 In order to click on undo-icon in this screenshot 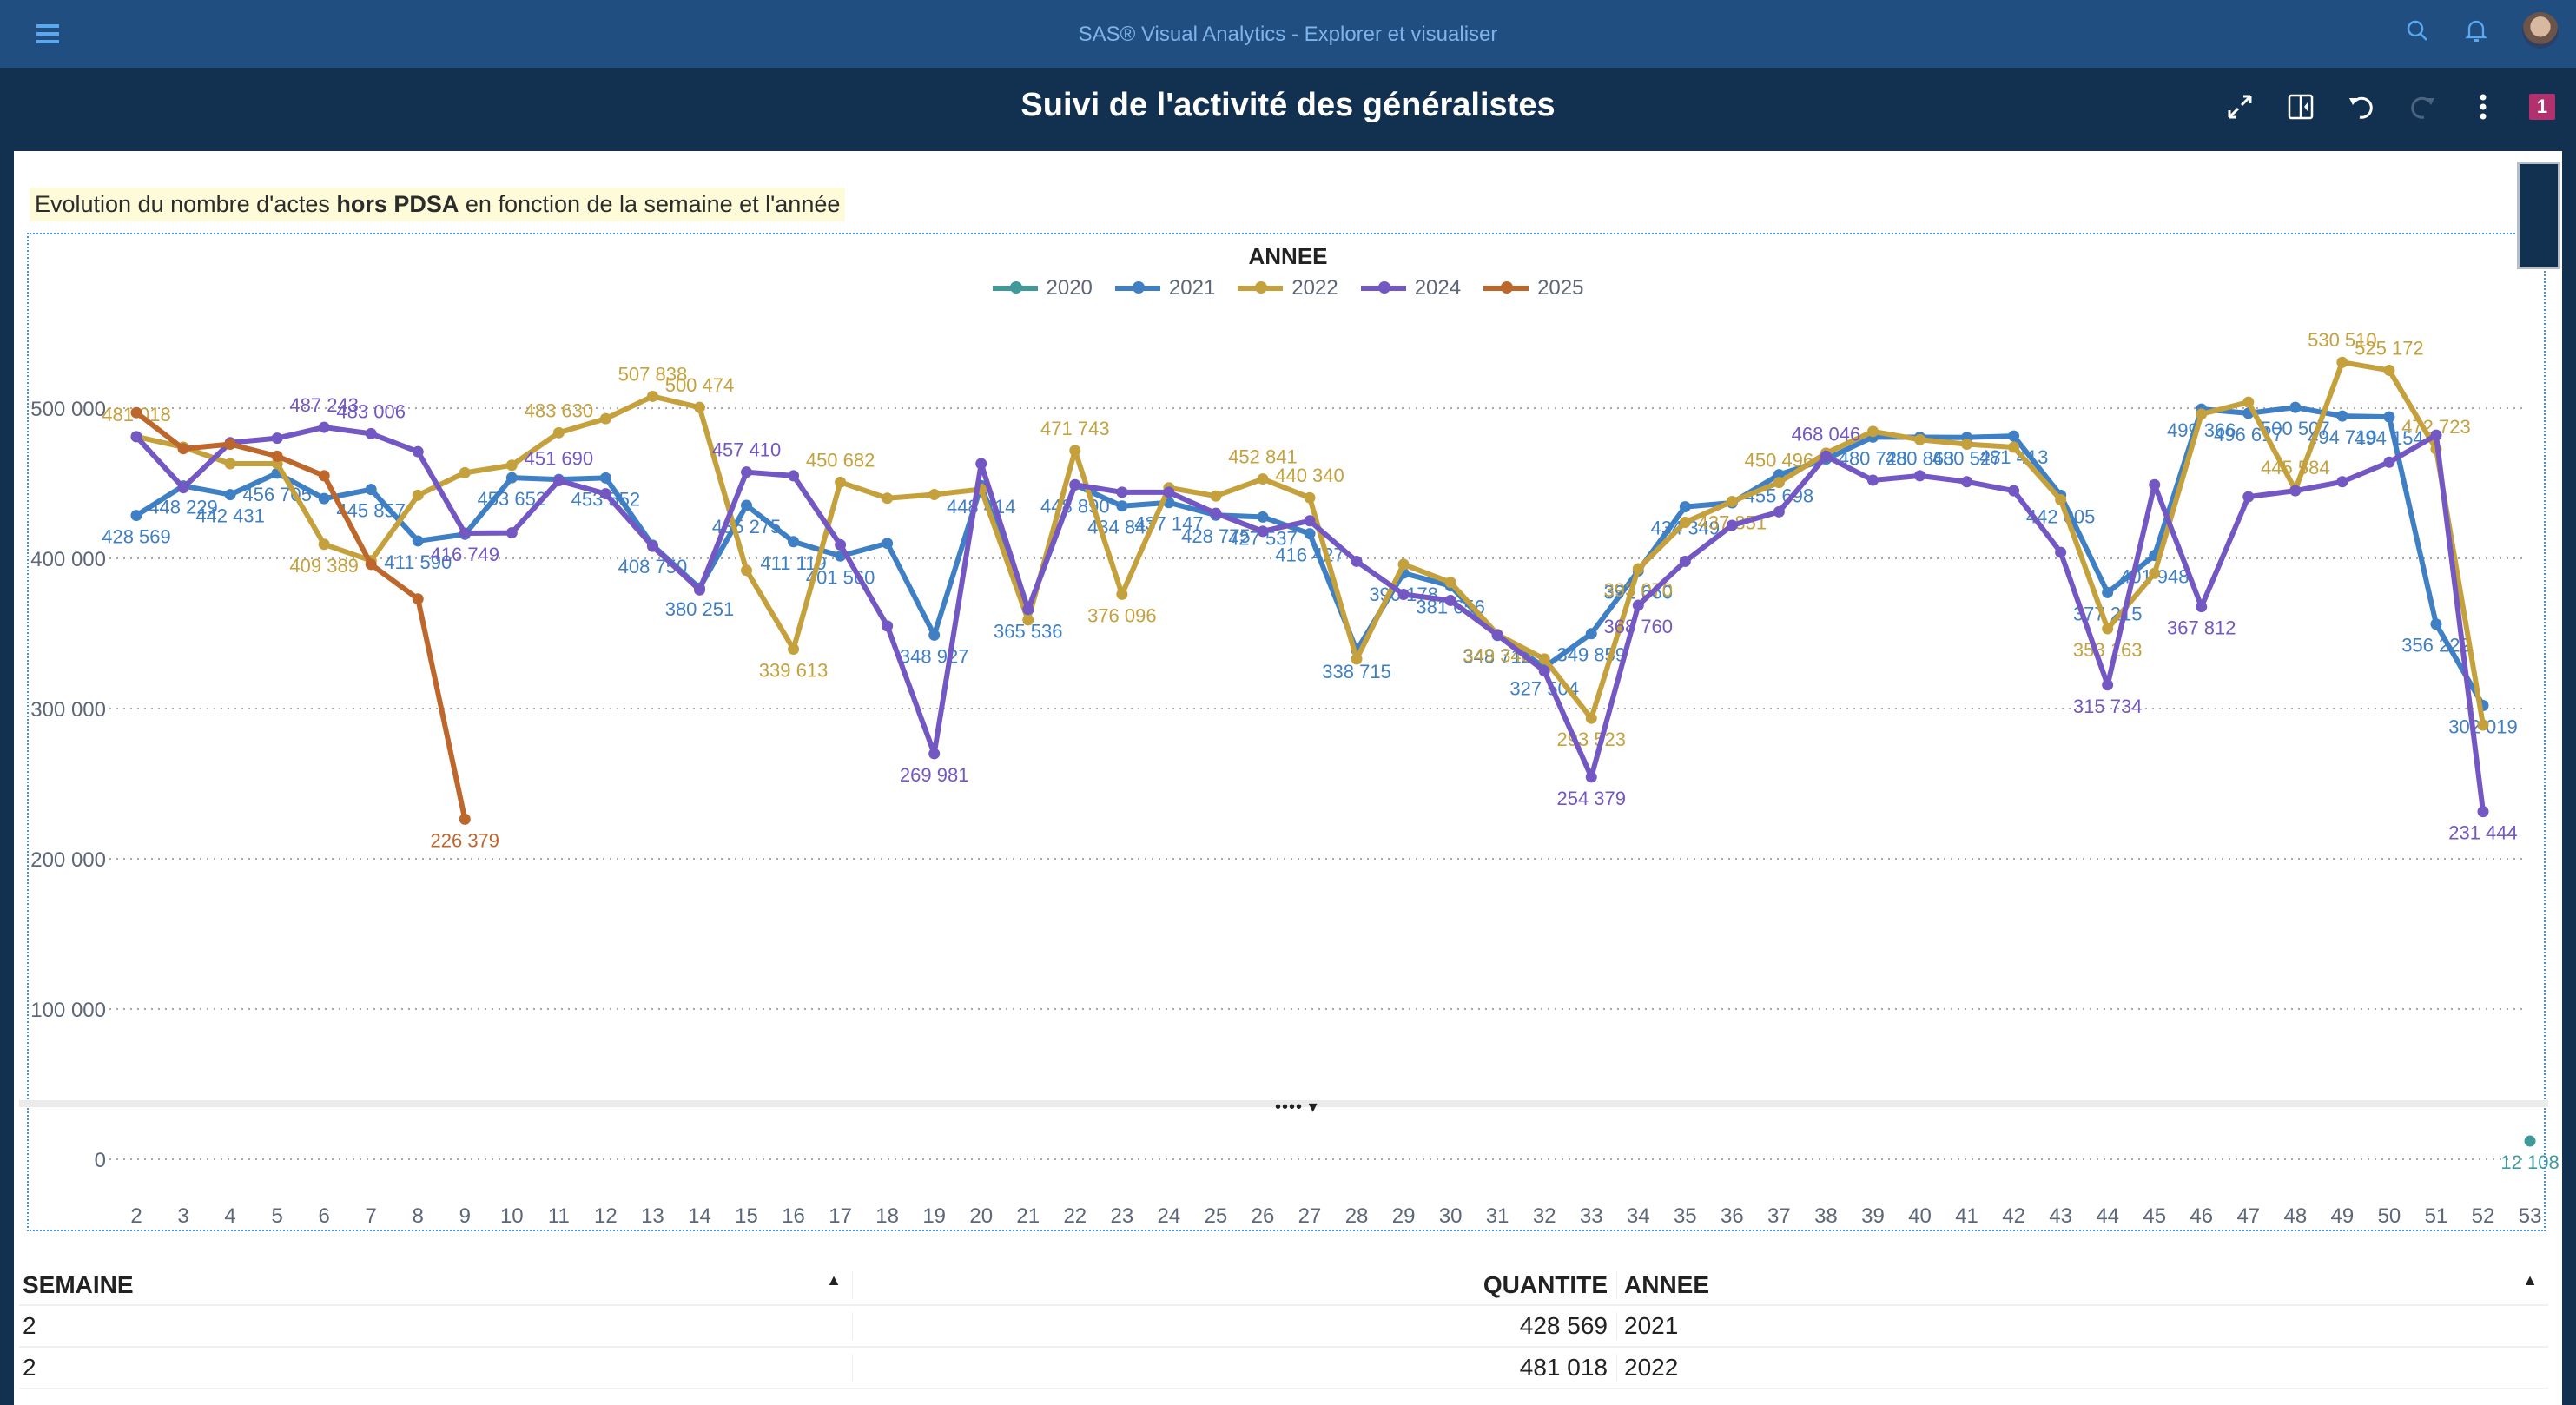, I will do `click(2362, 107)`.